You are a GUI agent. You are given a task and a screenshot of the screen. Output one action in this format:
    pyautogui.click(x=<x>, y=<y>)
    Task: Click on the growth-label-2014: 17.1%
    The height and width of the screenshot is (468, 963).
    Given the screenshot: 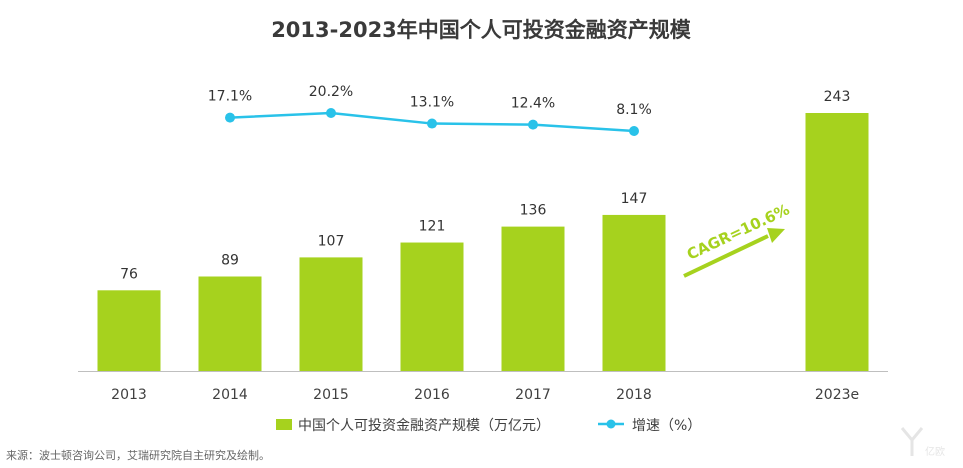 What is the action you would take?
    pyautogui.click(x=230, y=97)
    